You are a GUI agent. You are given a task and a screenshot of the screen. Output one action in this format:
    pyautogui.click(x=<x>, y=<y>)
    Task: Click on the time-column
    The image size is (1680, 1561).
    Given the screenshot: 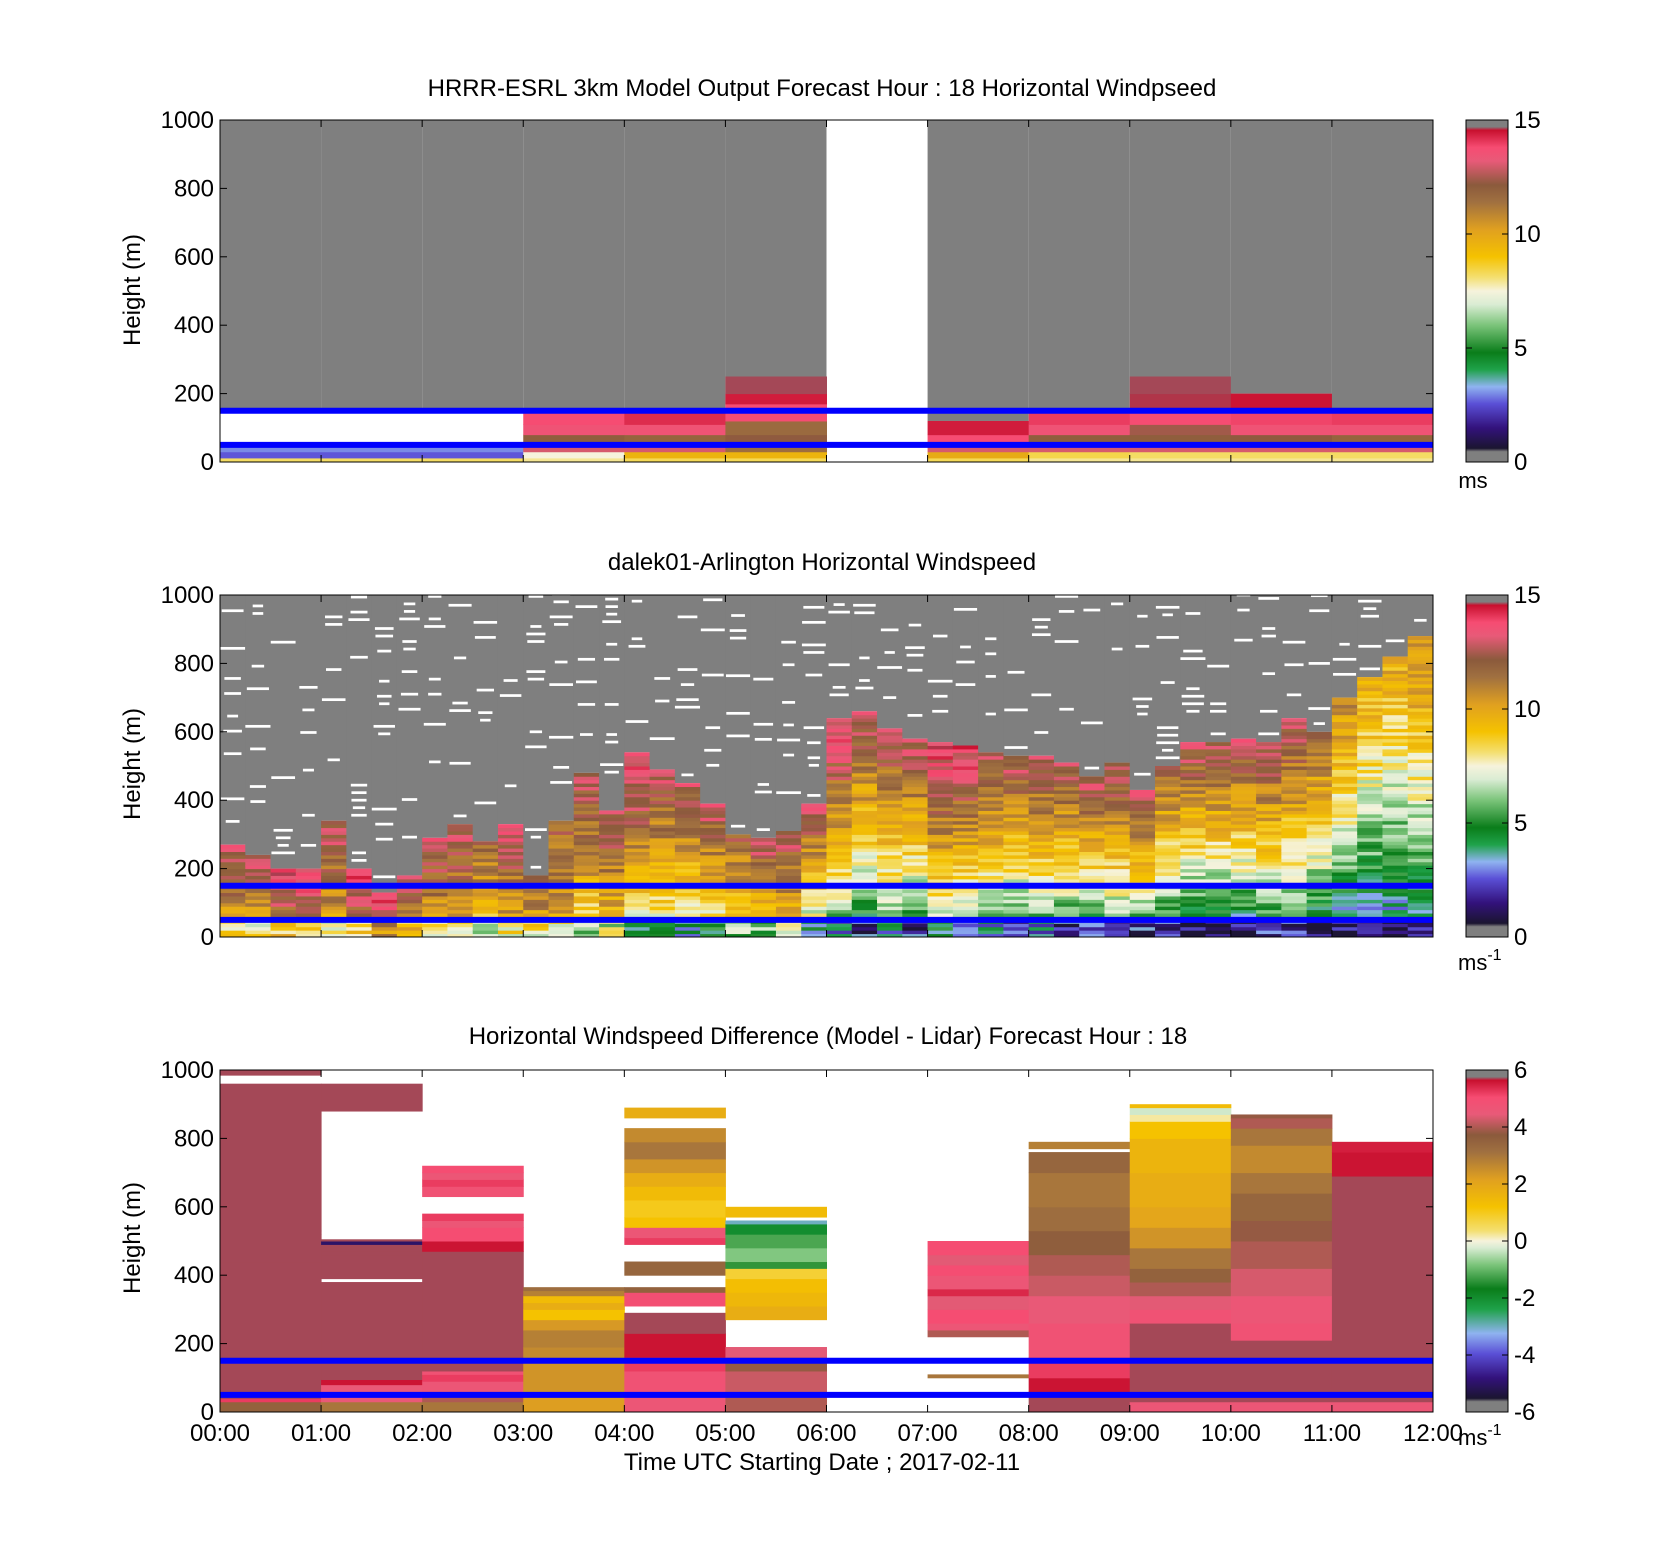 What is the action you would take?
    pyautogui.click(x=1344, y=766)
    